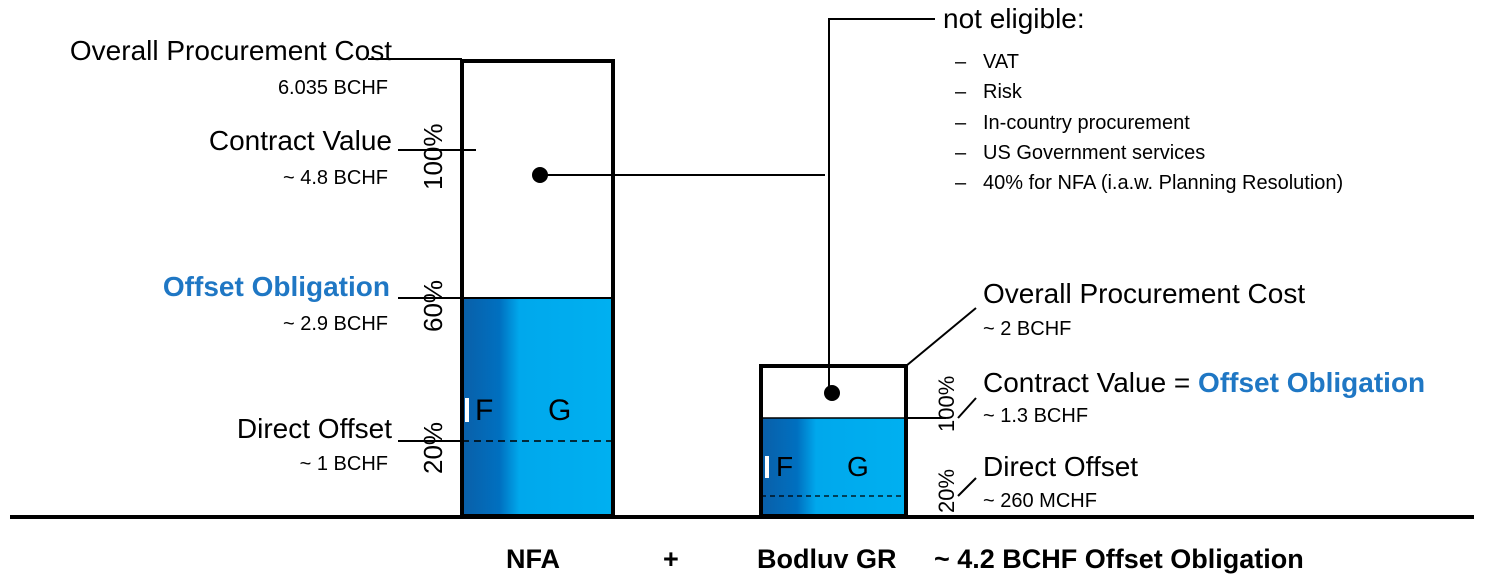  Describe the element at coordinates (671, 559) in the screenshot. I see `footer-plus: +` at that location.